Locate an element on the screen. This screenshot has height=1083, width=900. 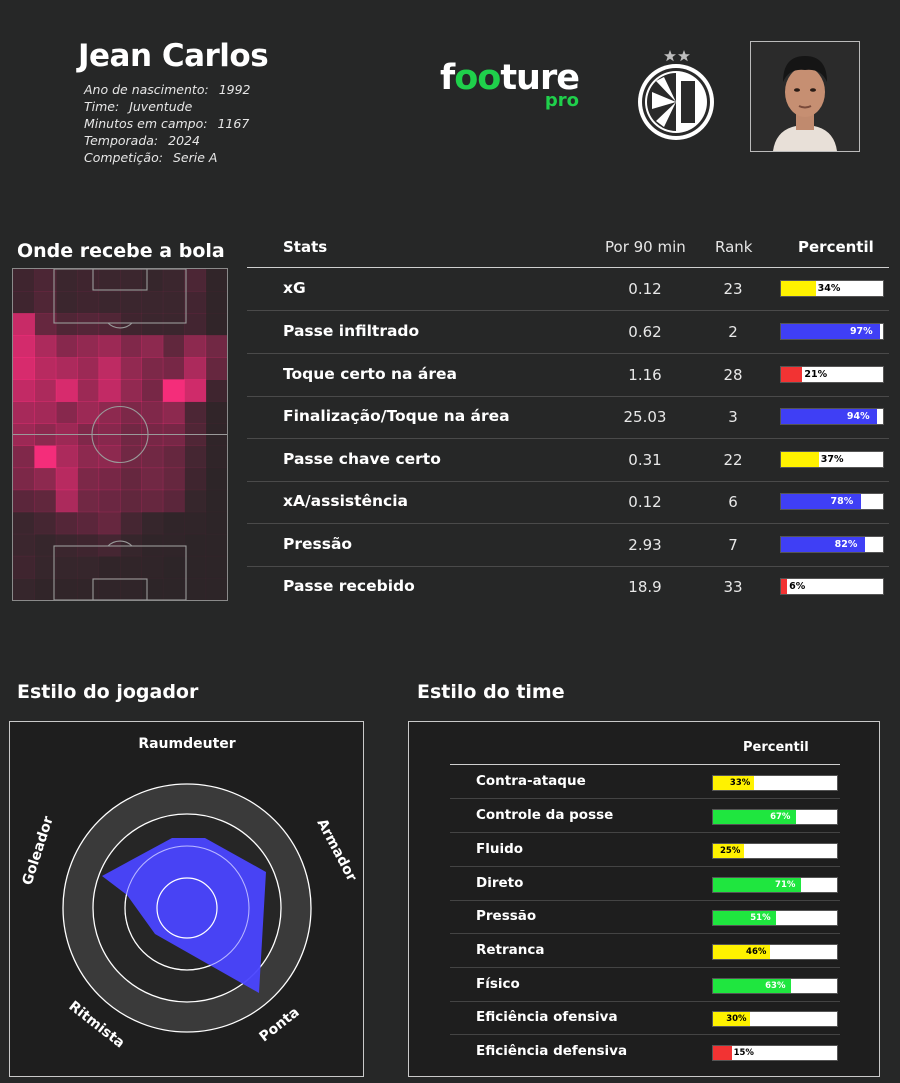
list-item: Eficiência ofensiva 30% is located at coordinates (645, 1018).